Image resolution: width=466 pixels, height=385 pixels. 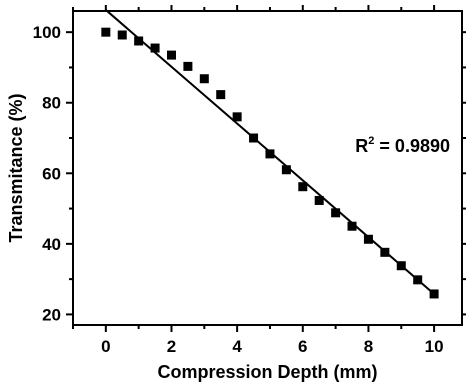 I want to click on x-axis-title: Compression Depth (mm), so click(x=267, y=372).